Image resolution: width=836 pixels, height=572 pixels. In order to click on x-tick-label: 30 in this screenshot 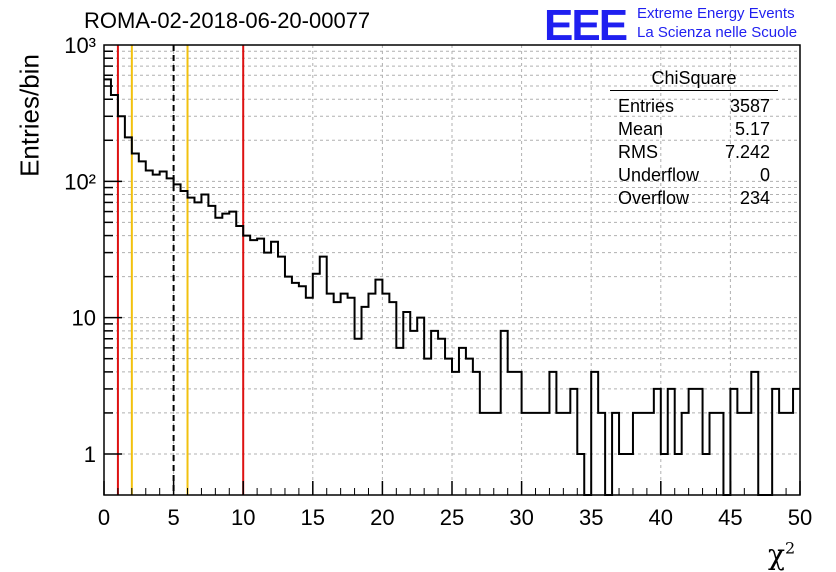, I will do `click(521, 517)`.